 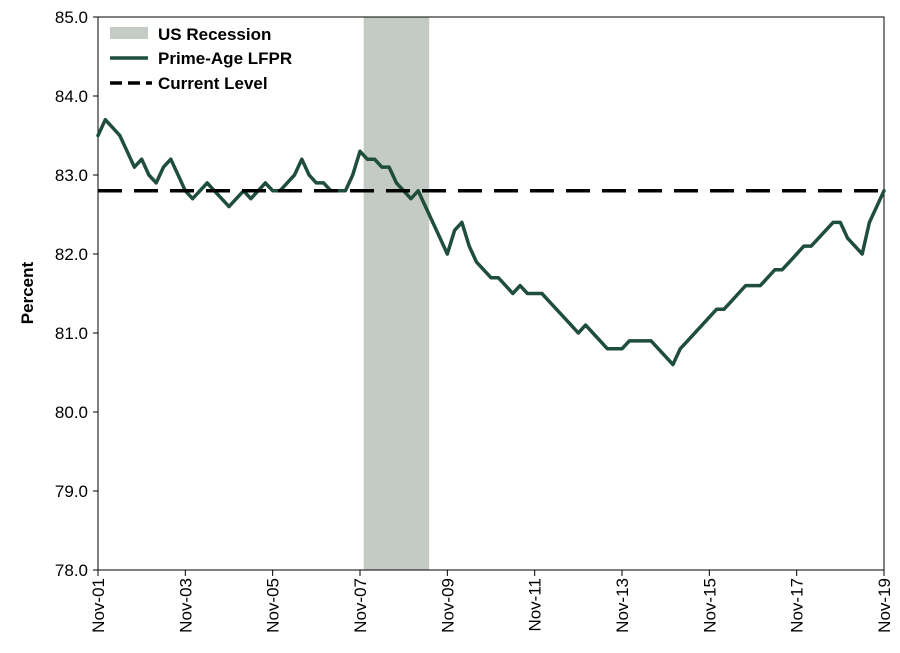 What do you see at coordinates (98, 605) in the screenshot?
I see `x-tick-label: Nov-01` at bounding box center [98, 605].